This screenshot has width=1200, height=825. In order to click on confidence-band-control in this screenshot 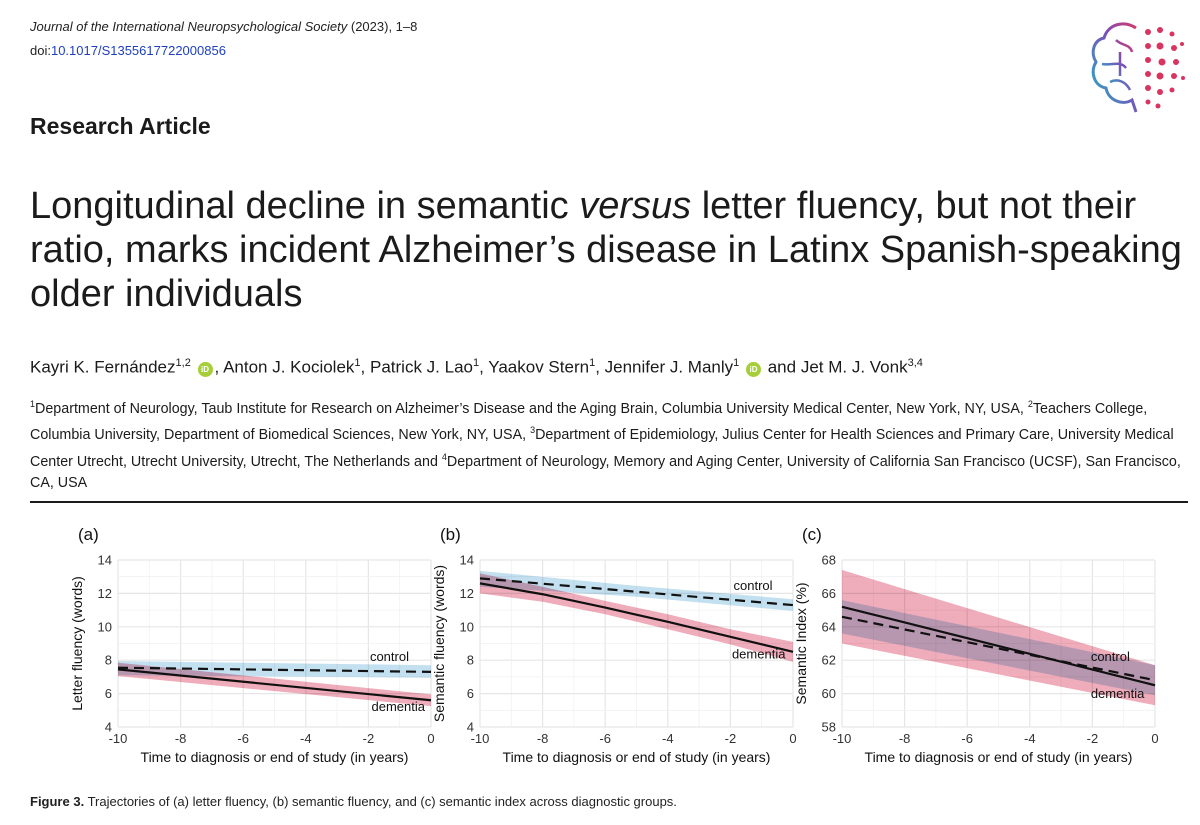, I will do `click(636, 590)`.